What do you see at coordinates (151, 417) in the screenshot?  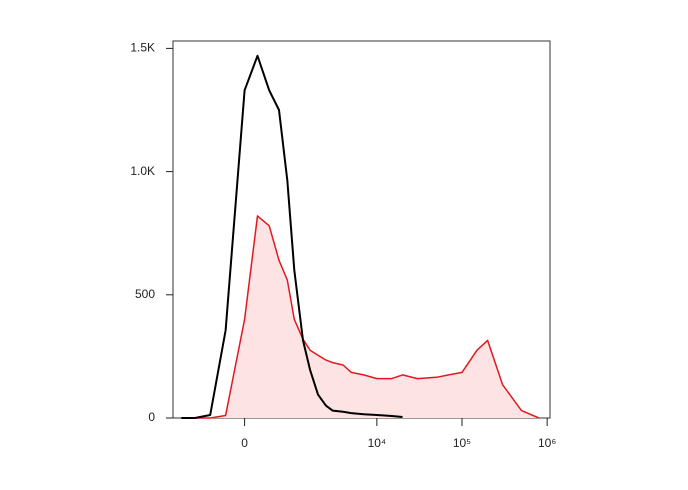 I see `y-tick-label: 0` at bounding box center [151, 417].